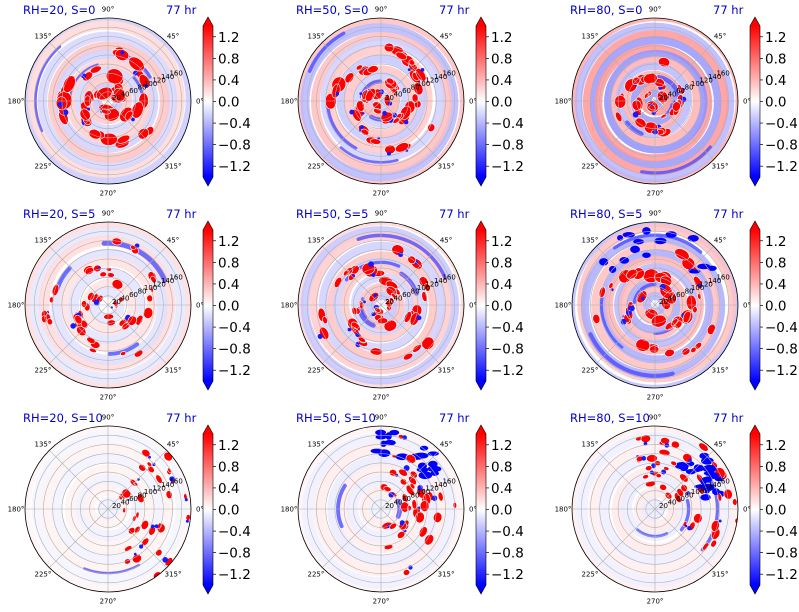 This screenshot has width=799, height=612. Describe the element at coordinates (655, 418) in the screenshot. I see `angular-tick-label: 90°` at that location.